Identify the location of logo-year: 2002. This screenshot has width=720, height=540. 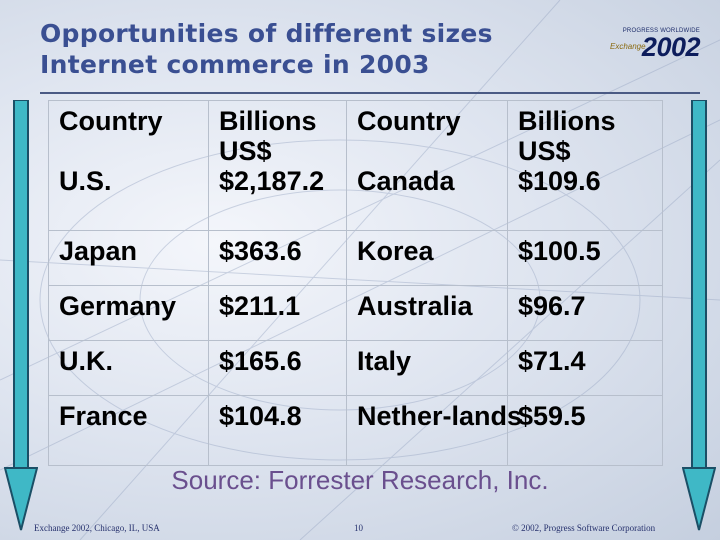
(671, 47).